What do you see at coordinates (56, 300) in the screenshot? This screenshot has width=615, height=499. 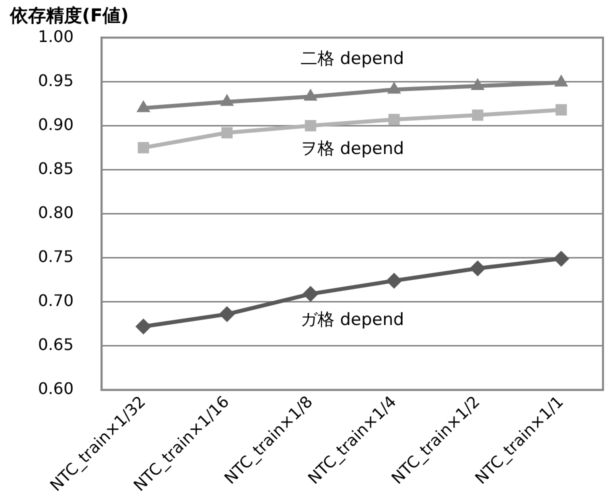 I see `y-tick-label: 0.70` at bounding box center [56, 300].